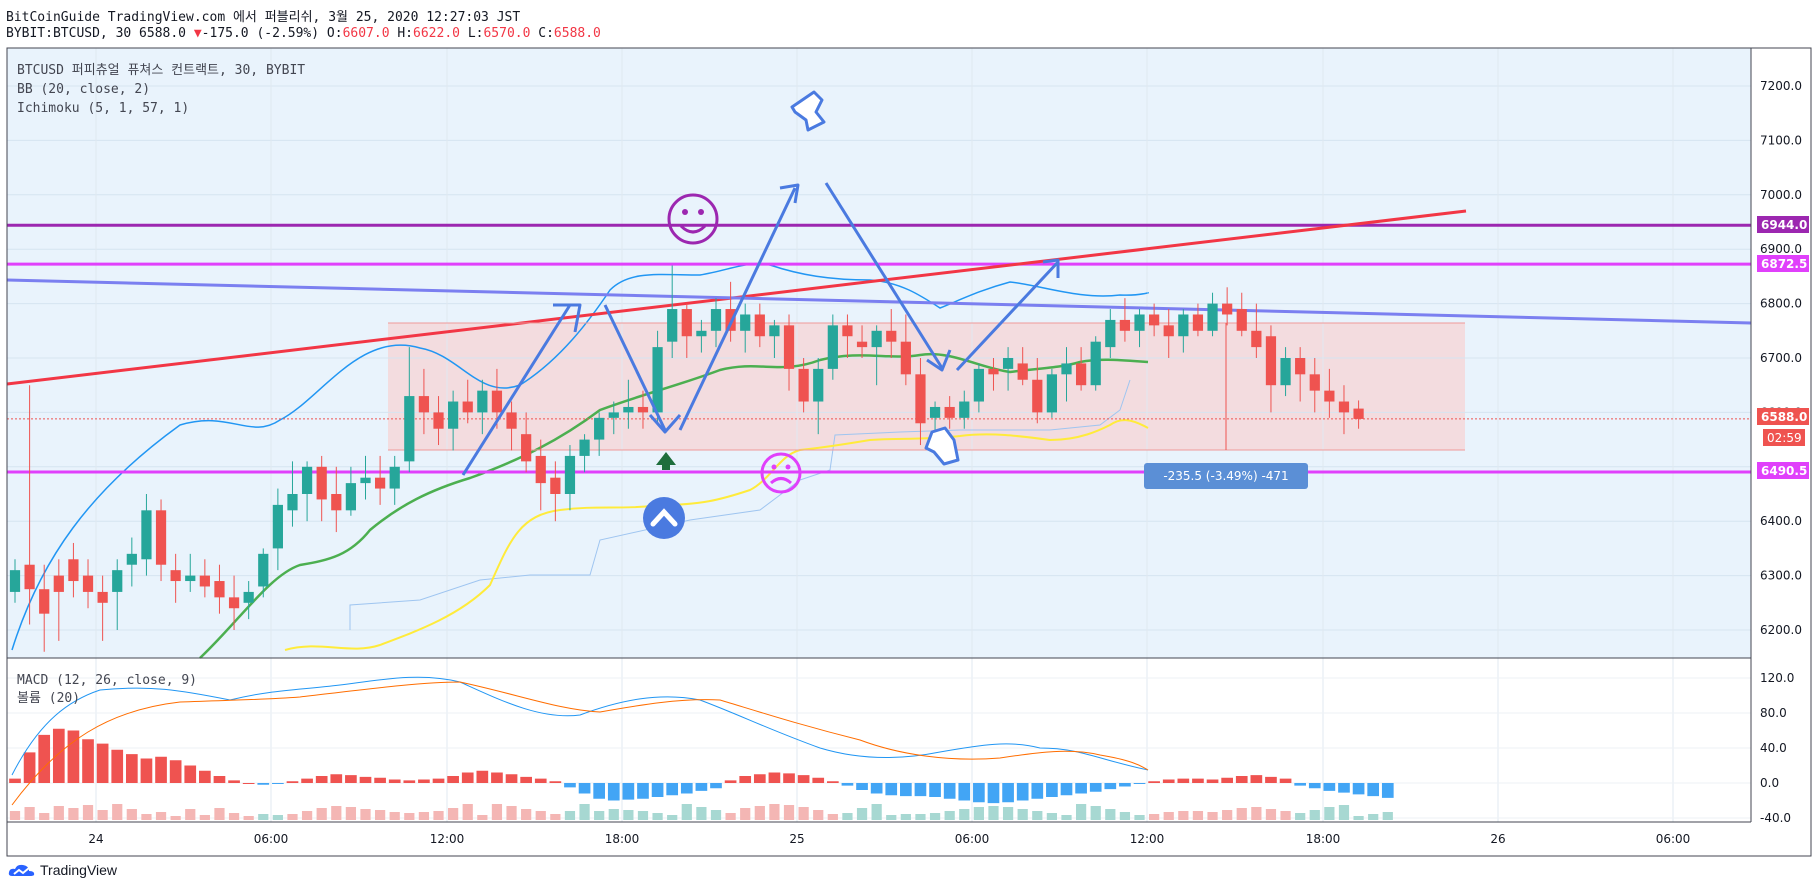 The height and width of the screenshot is (893, 1818). What do you see at coordinates (781, 481) in the screenshot?
I see `sad-mouth-icon` at bounding box center [781, 481].